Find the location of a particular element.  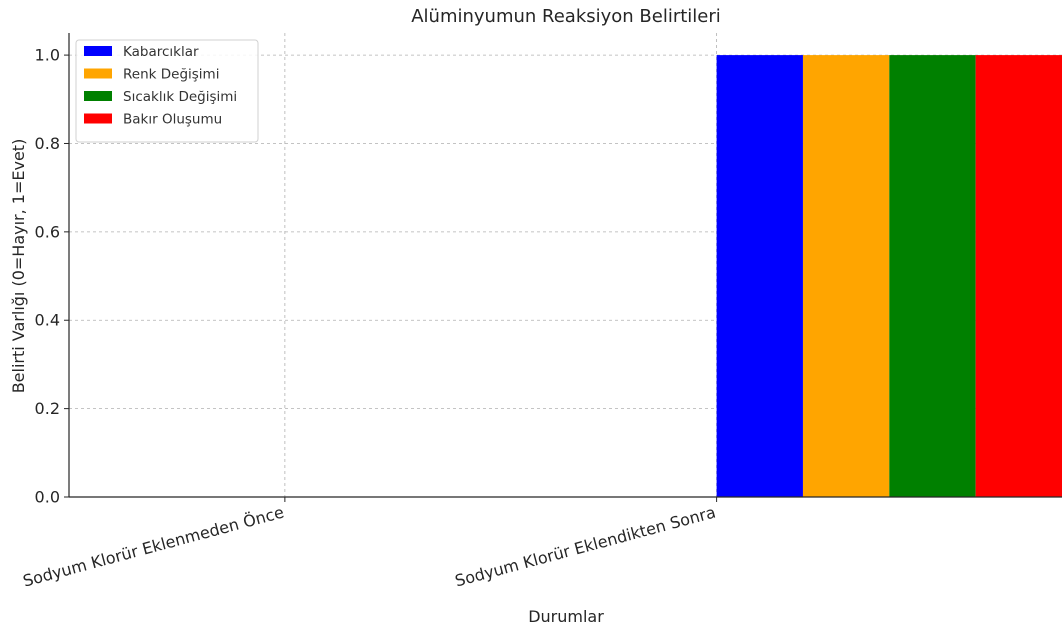

legend-label: Bakır Oluşumu is located at coordinates (172, 120).